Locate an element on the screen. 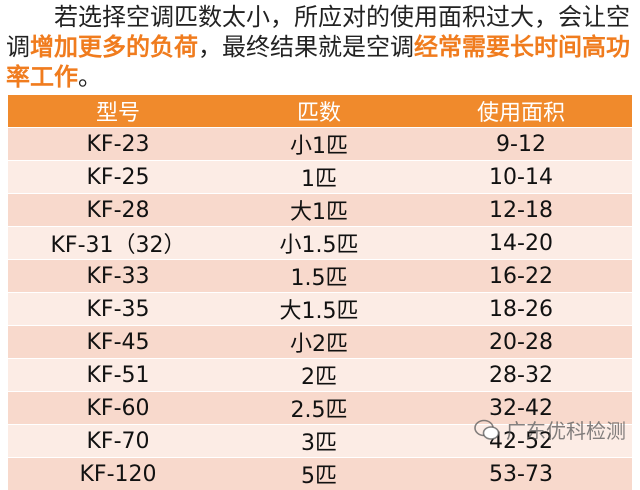  table-cell: 小2匹 is located at coordinates (319, 342).